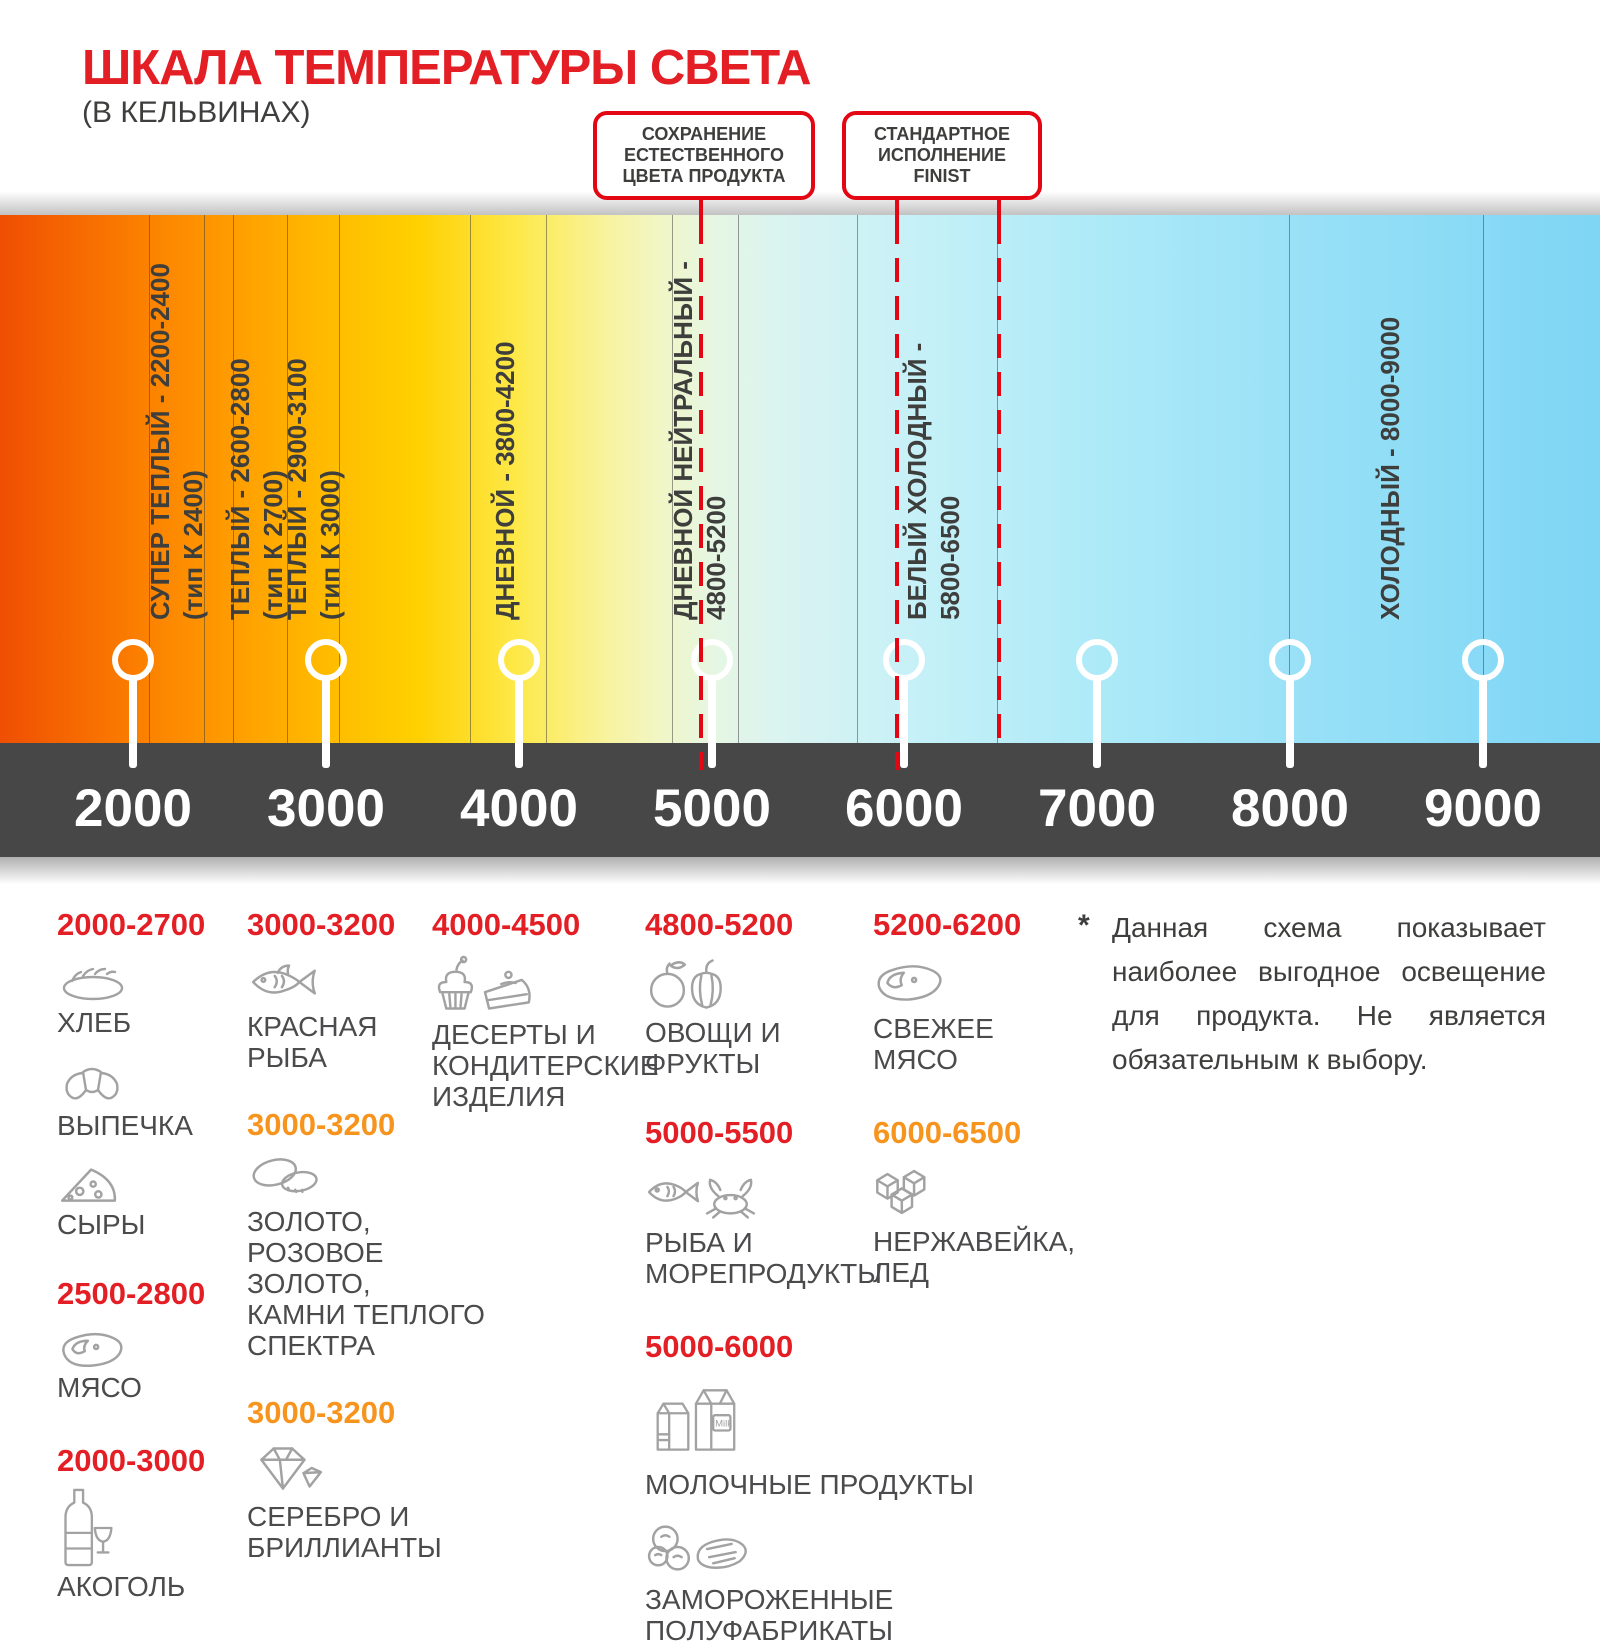  I want to click on zone-label-super-warm: СУПЕР ТЕПЛЫЙ - 2200-2400 (тип К 2400), so click(177, 441).